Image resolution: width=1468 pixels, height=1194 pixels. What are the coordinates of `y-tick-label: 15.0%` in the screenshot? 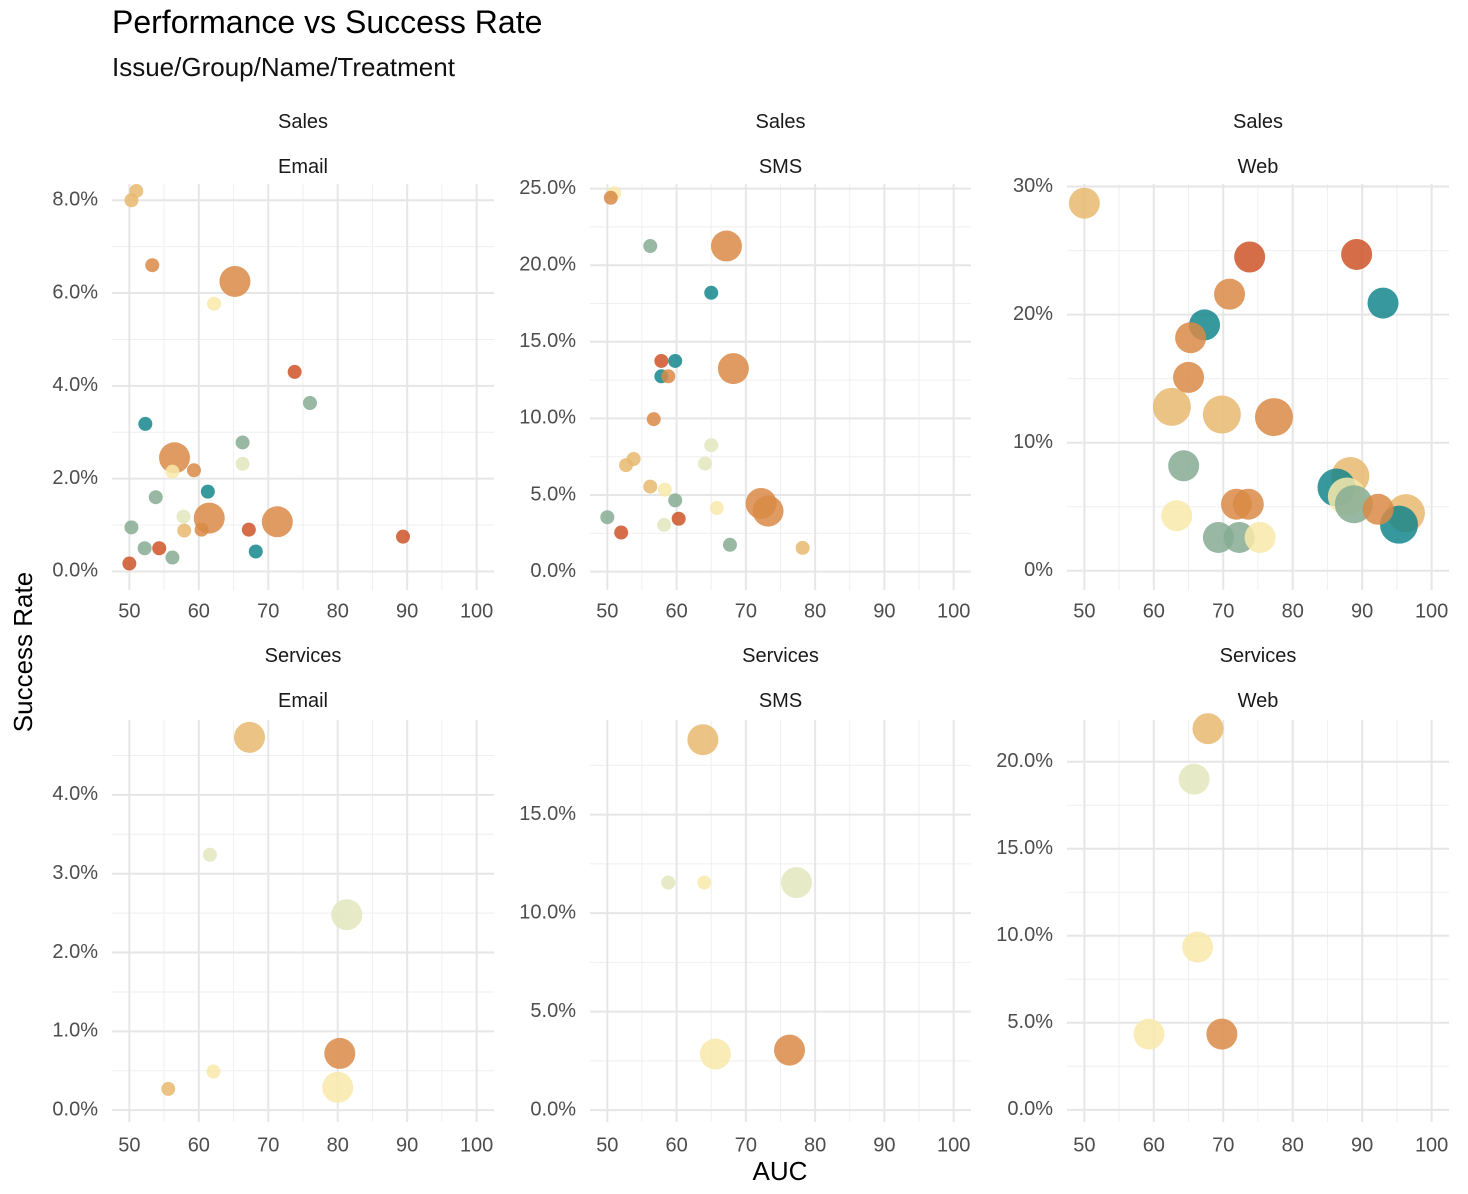 It's located at (547, 341).